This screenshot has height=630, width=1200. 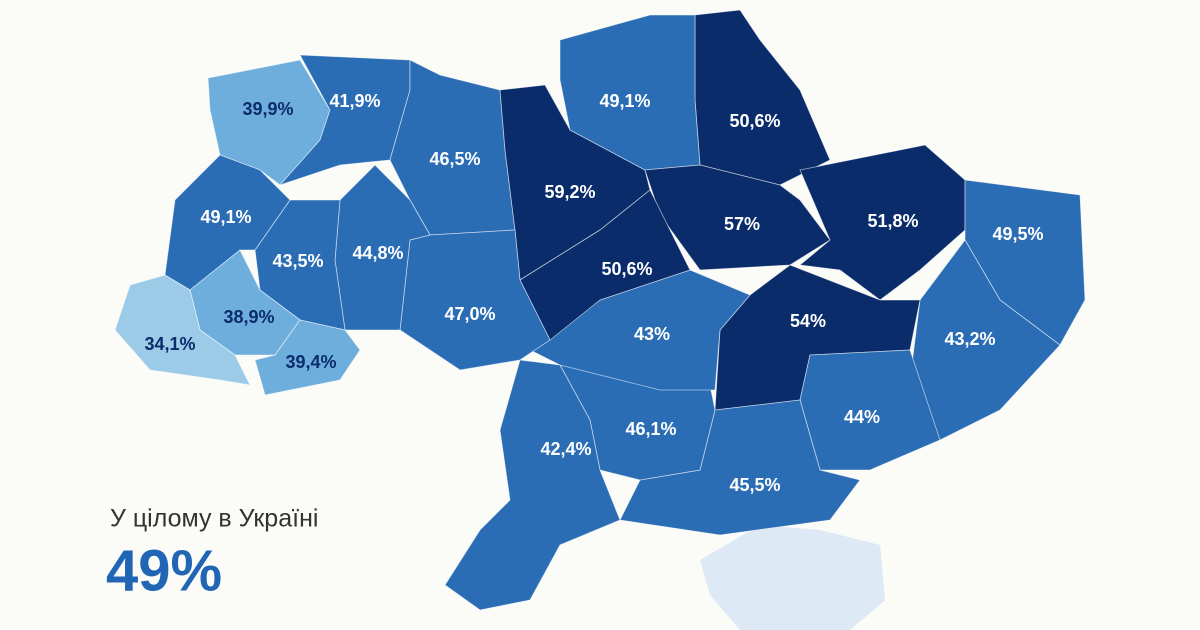 What do you see at coordinates (565, 449) in the screenshot?
I see `region-label: 42,4%` at bounding box center [565, 449].